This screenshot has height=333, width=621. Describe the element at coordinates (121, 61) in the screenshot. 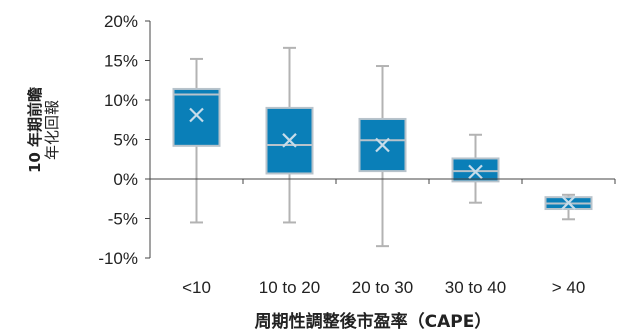

I see `y-tick-label: 15%` at that location.